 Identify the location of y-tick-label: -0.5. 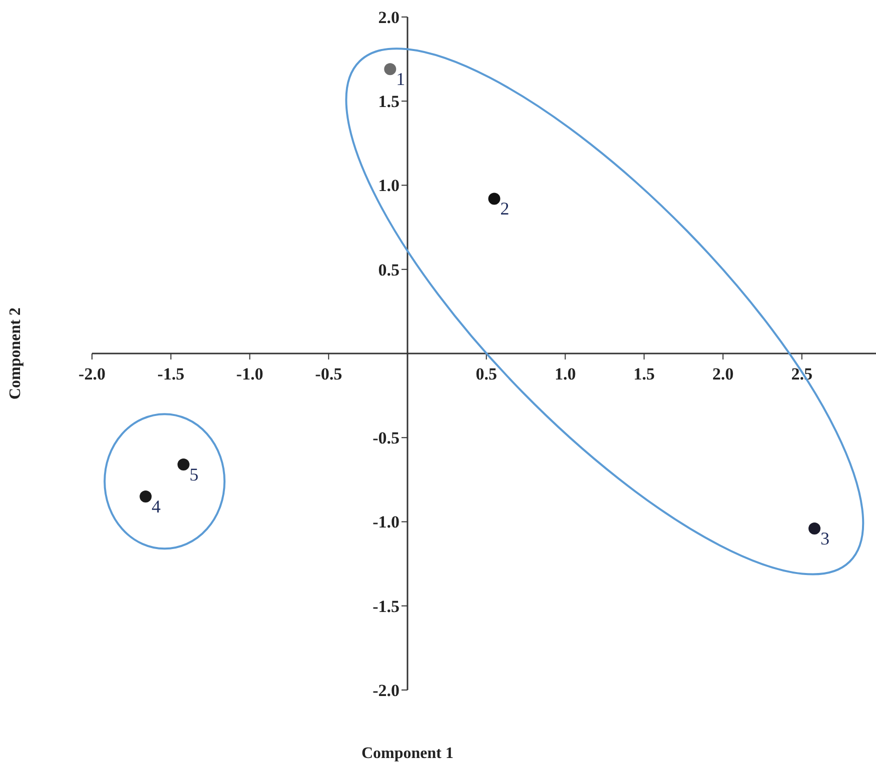
(386, 438).